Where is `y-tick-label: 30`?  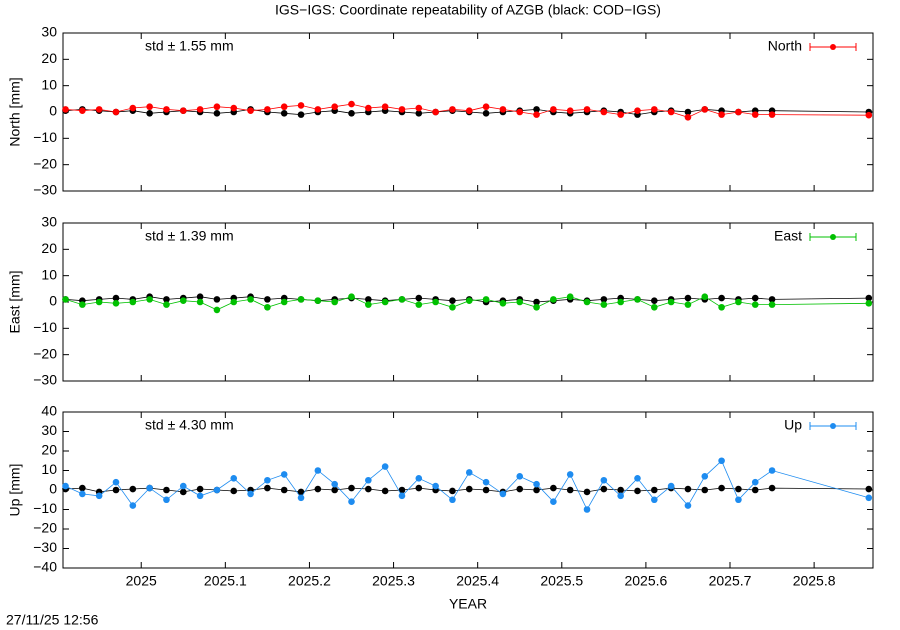
y-tick-label: 30 is located at coordinates (49, 430).